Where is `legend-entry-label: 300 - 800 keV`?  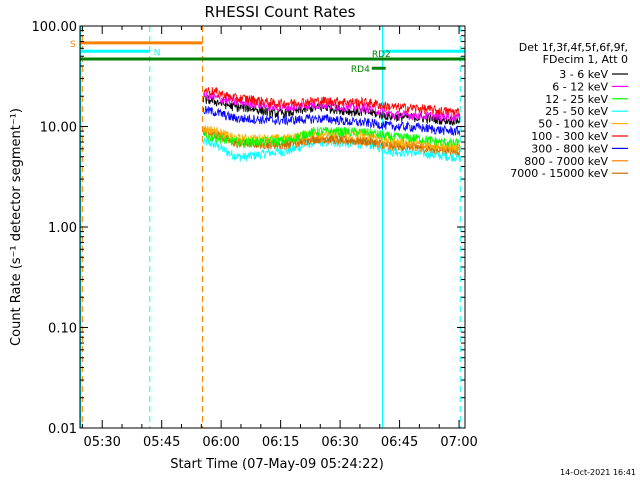
legend-entry-label: 300 - 800 keV is located at coordinates (569, 148).